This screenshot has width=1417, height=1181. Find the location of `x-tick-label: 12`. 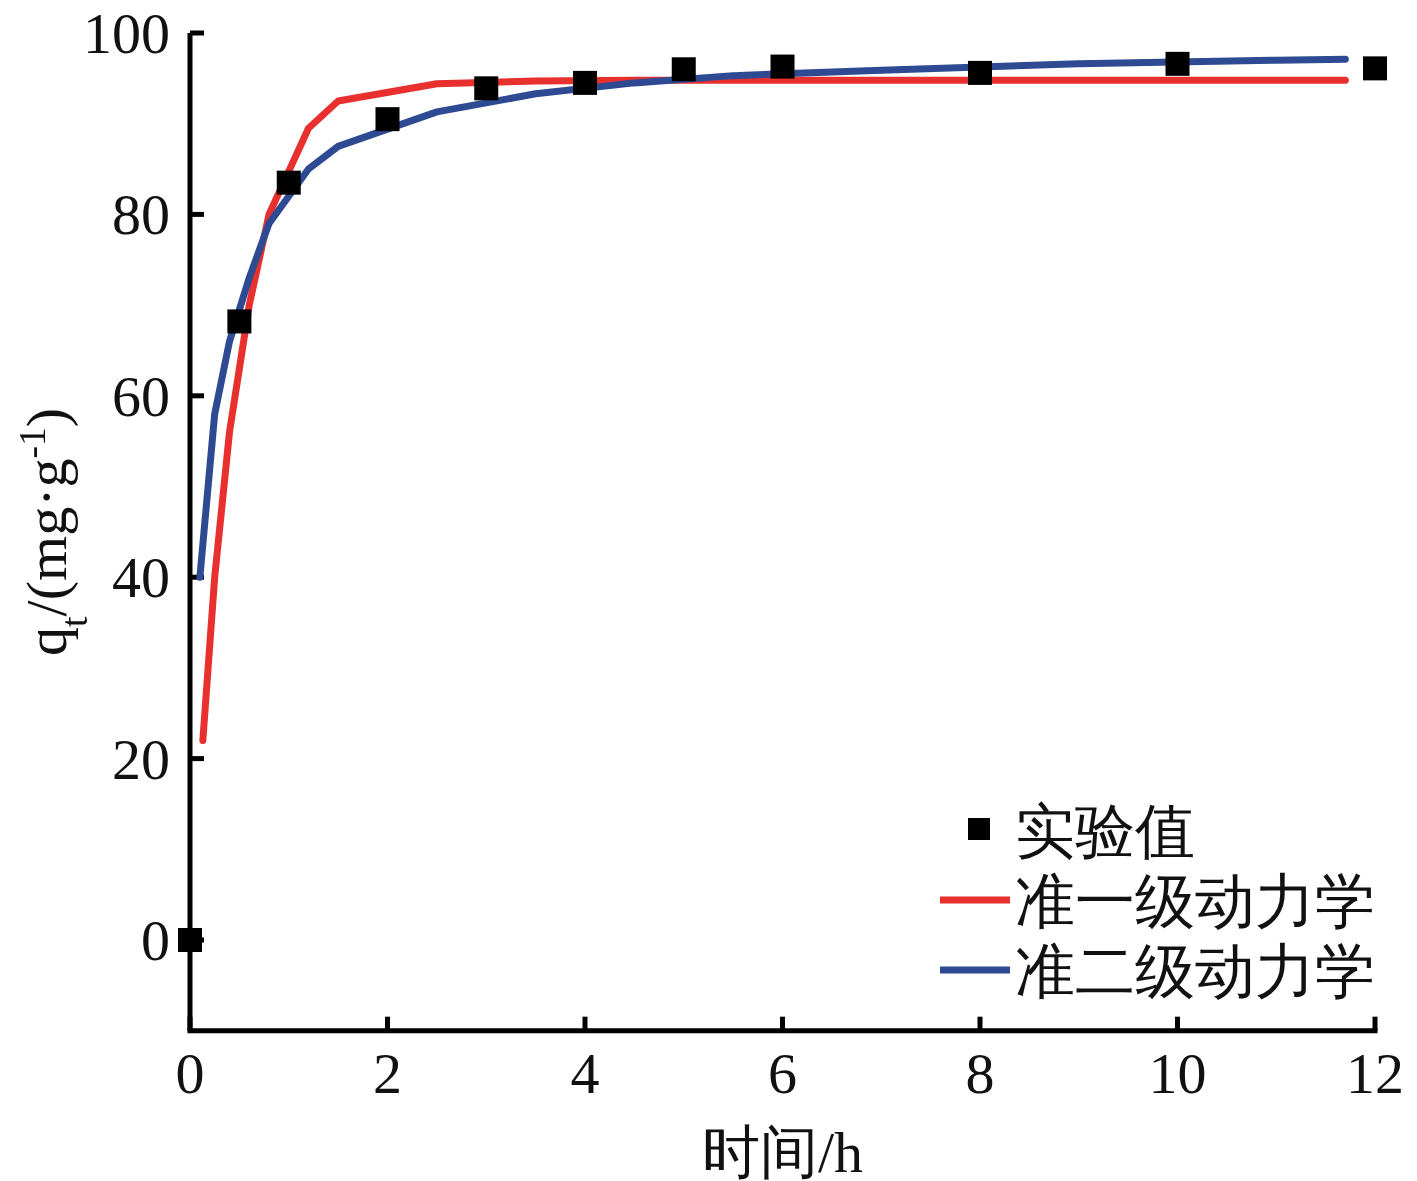

x-tick-label: 12 is located at coordinates (1375, 1073).